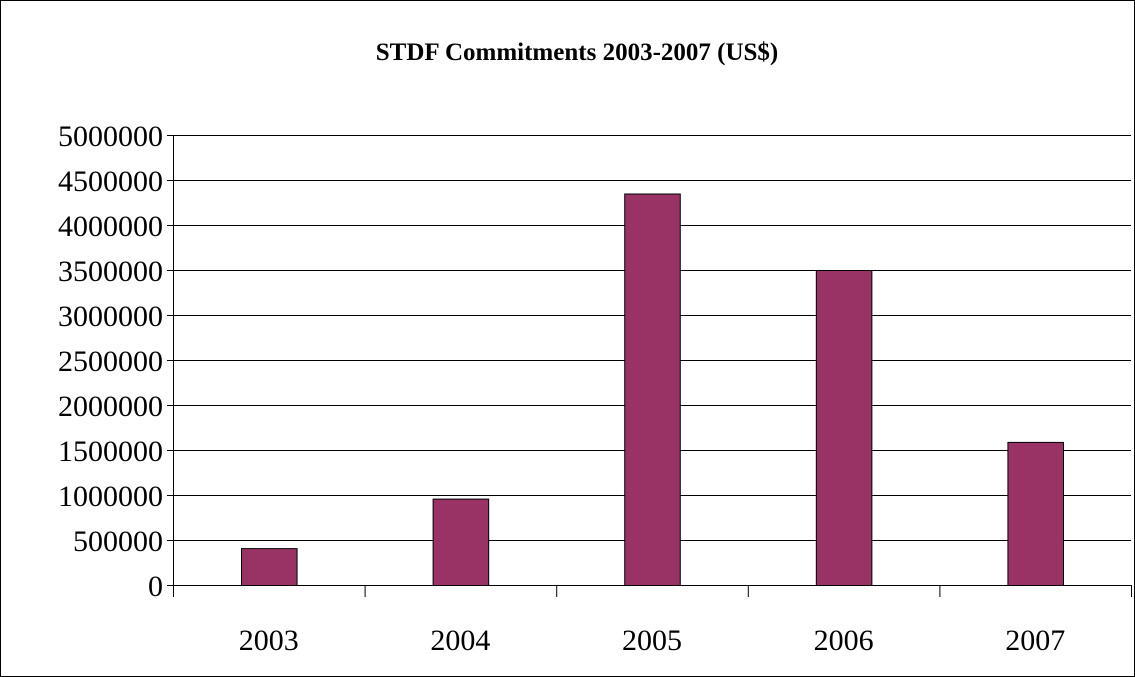 The image size is (1135, 677). I want to click on y-tick-label: 0, so click(155, 586).